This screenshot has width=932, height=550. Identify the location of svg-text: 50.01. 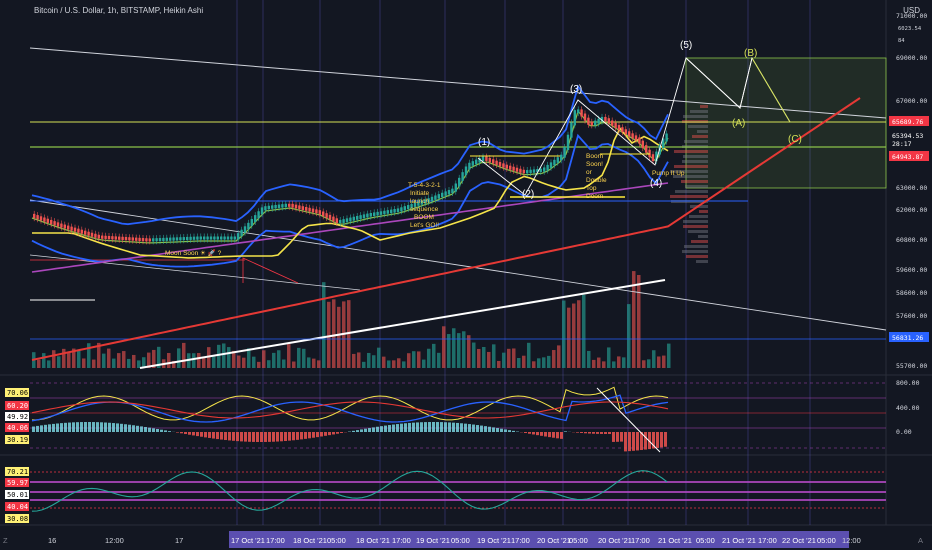
(17, 495).